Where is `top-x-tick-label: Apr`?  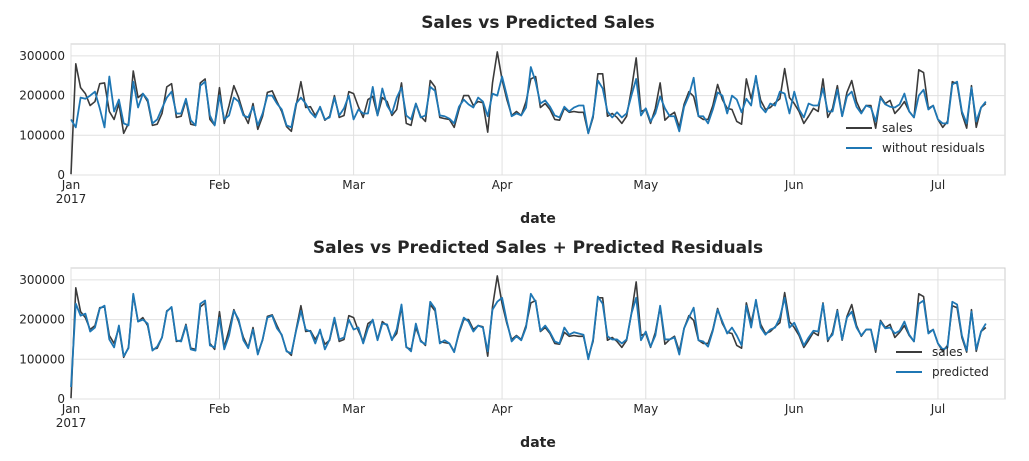
top-x-tick-label: Apr is located at coordinates (502, 185).